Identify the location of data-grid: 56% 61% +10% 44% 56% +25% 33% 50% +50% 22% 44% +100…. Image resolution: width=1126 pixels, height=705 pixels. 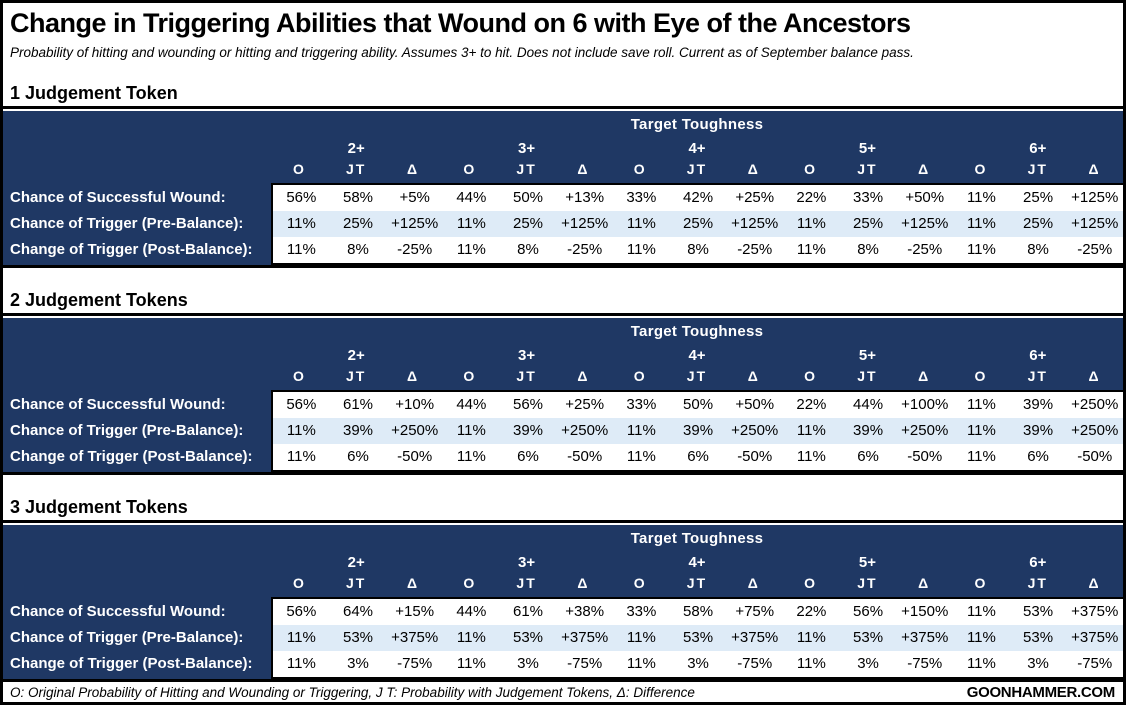
(697, 431).